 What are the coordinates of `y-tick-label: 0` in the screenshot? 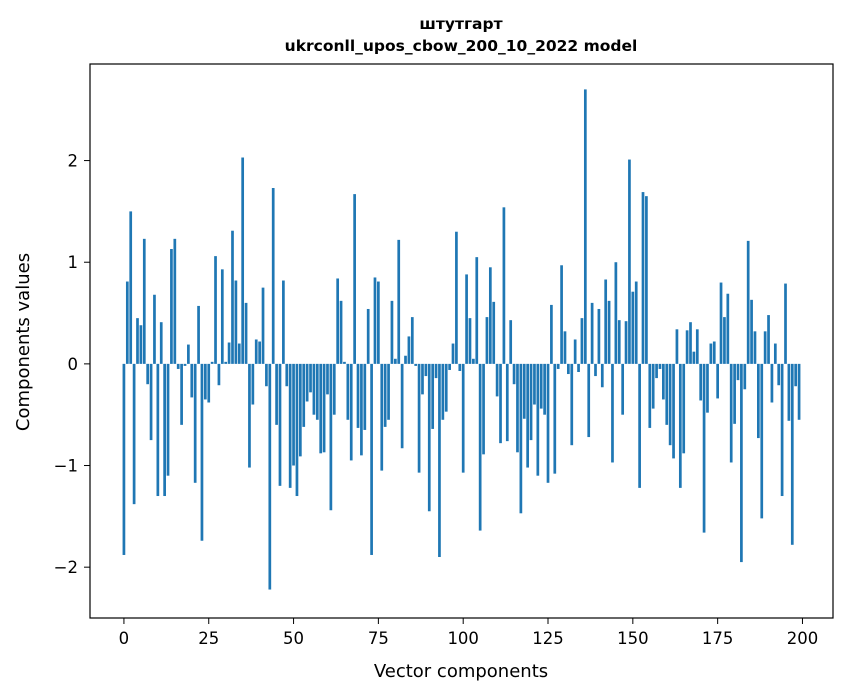 It's located at (73, 364).